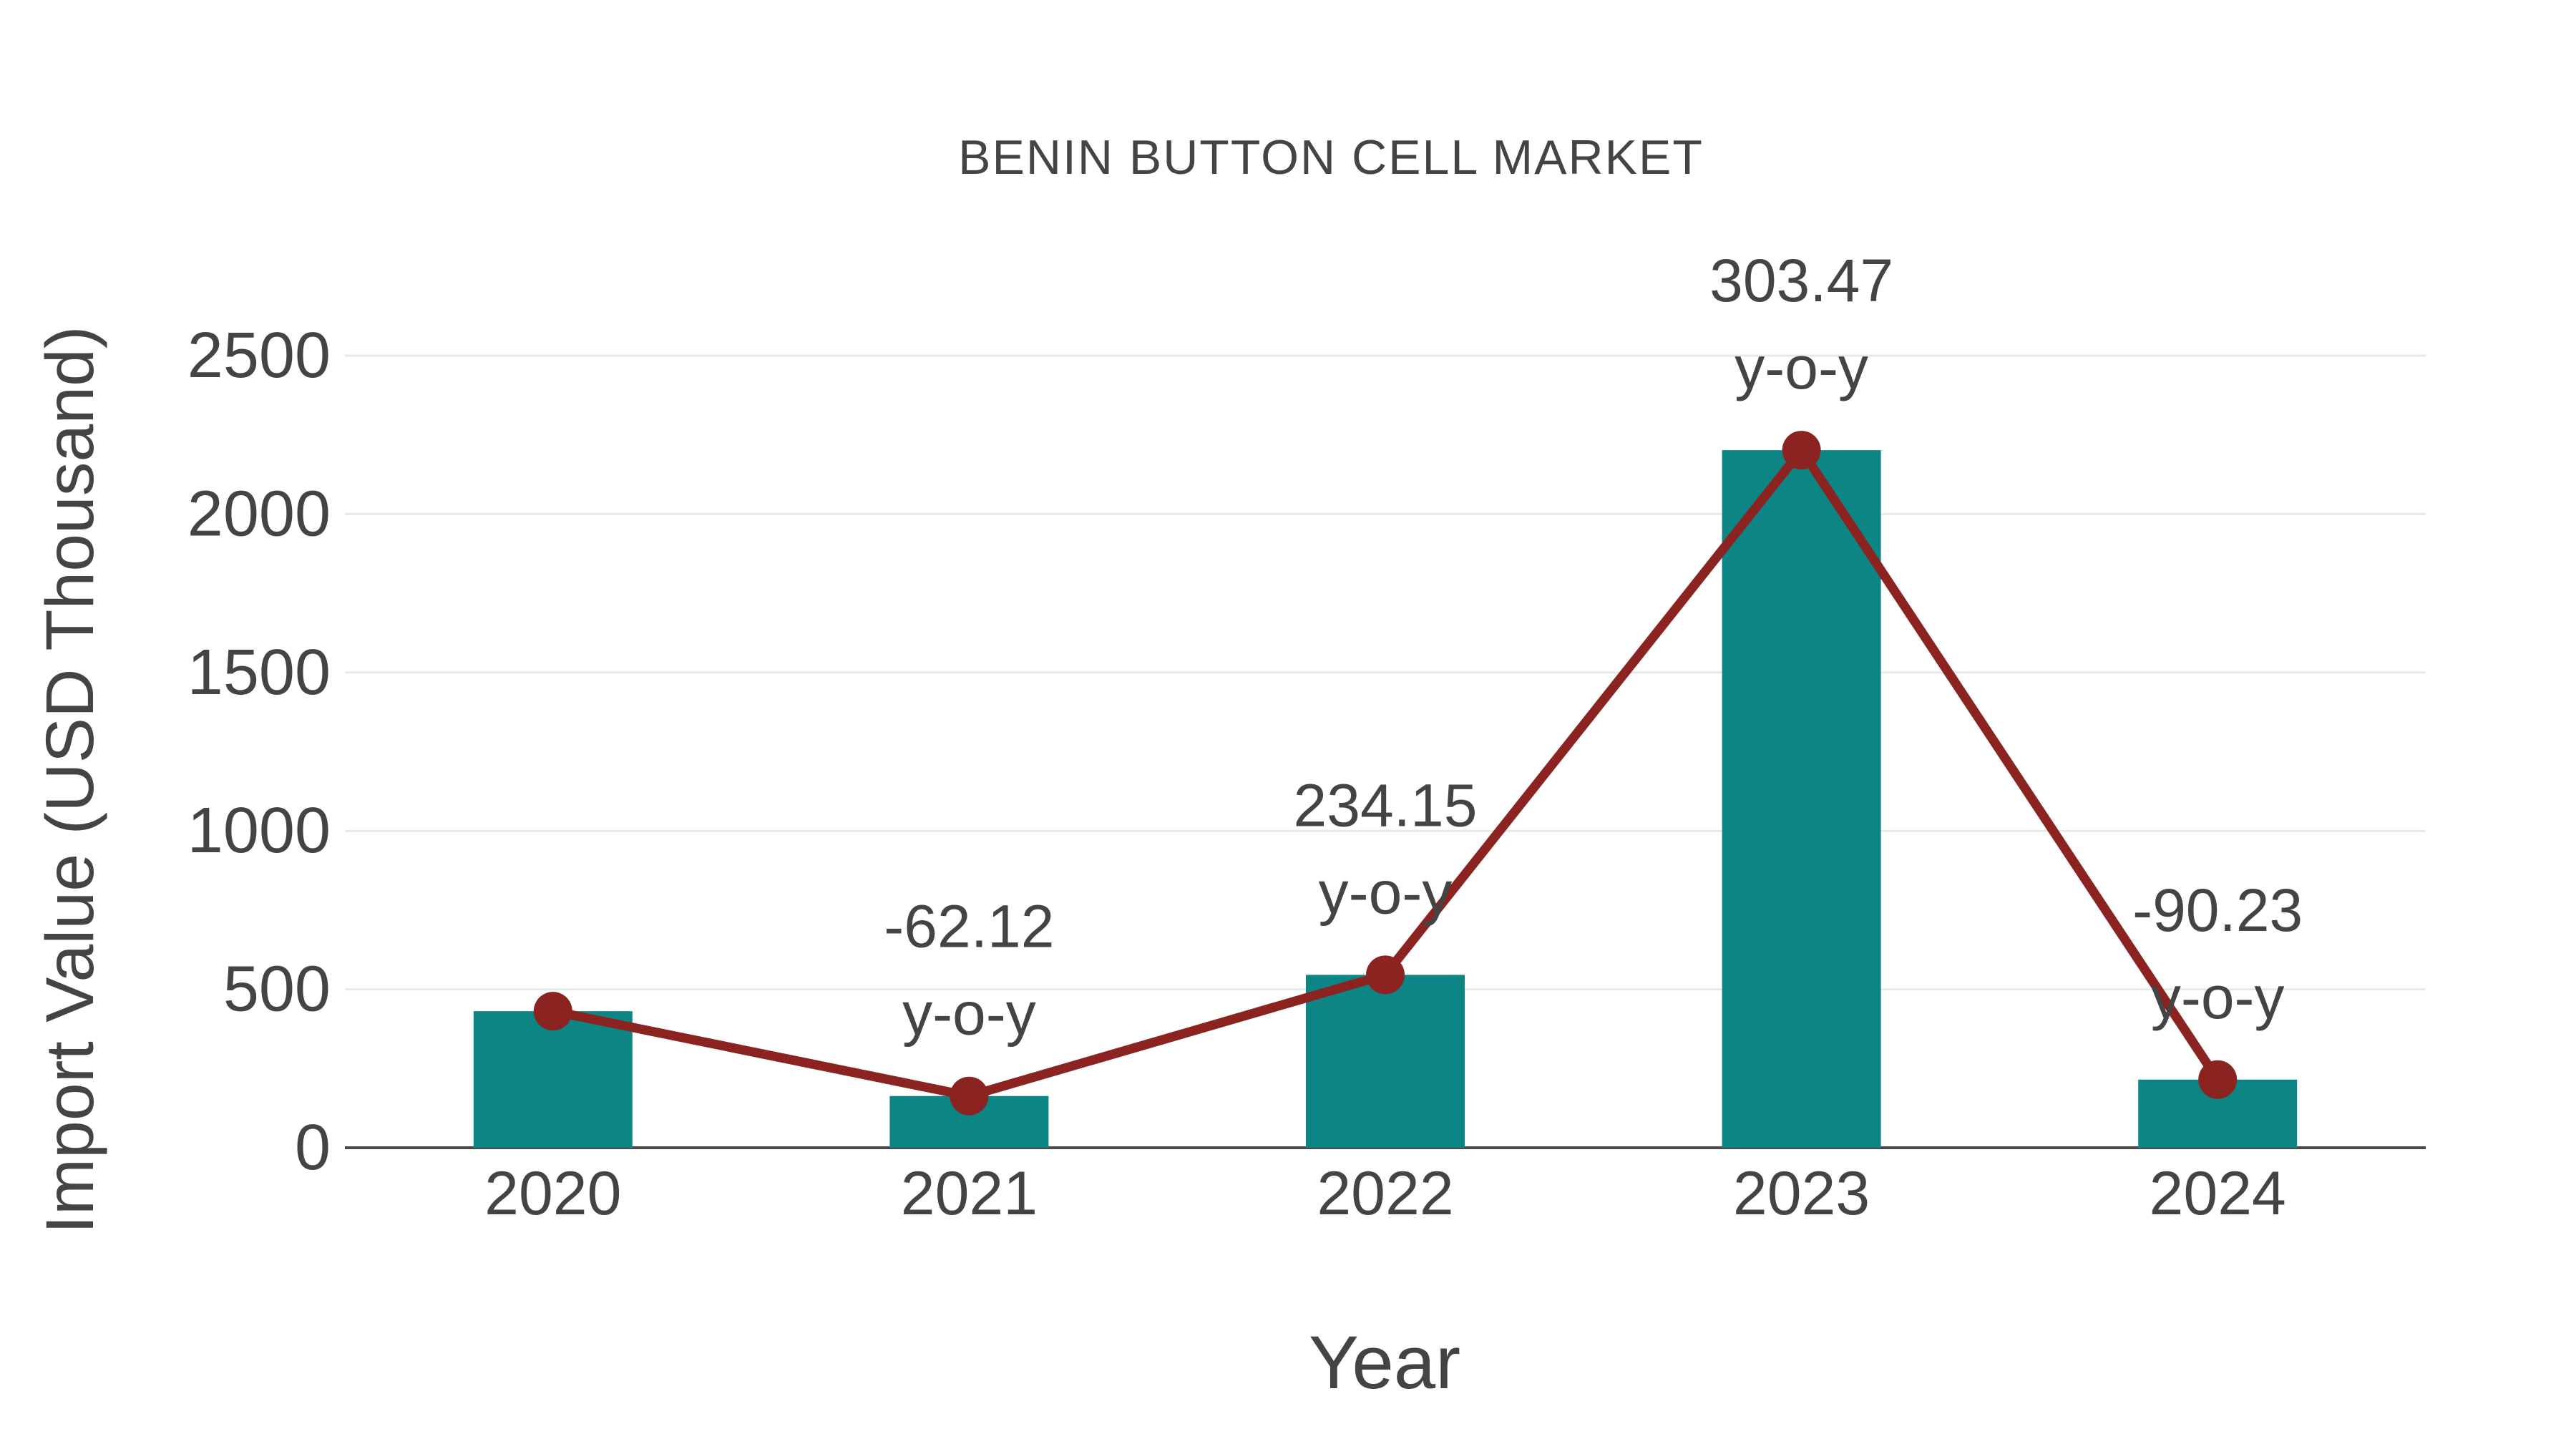 This screenshot has width=2576, height=1449. I want to click on y-tick-500: 500, so click(277, 989).